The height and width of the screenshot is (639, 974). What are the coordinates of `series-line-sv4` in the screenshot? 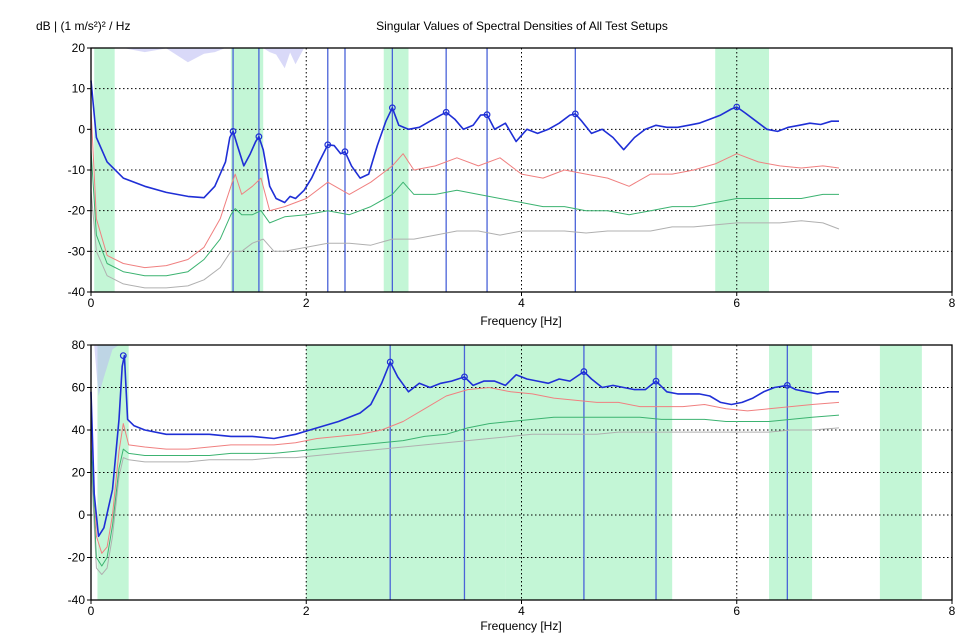 It's located at (465, 239).